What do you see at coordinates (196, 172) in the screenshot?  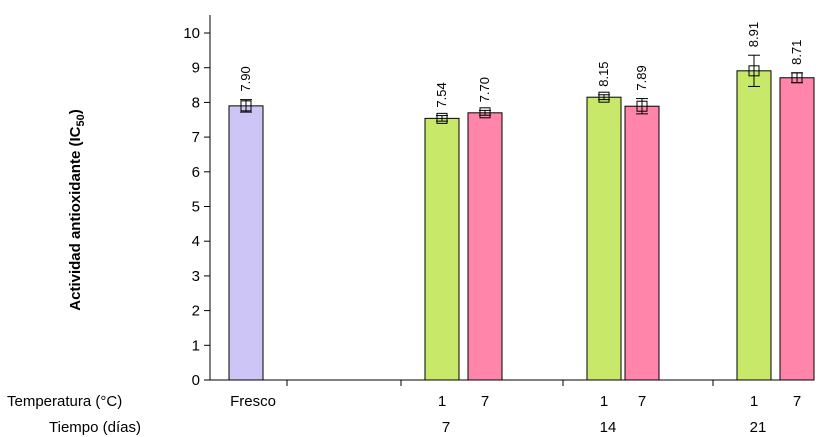 I see `y-tick-label: 6` at bounding box center [196, 172].